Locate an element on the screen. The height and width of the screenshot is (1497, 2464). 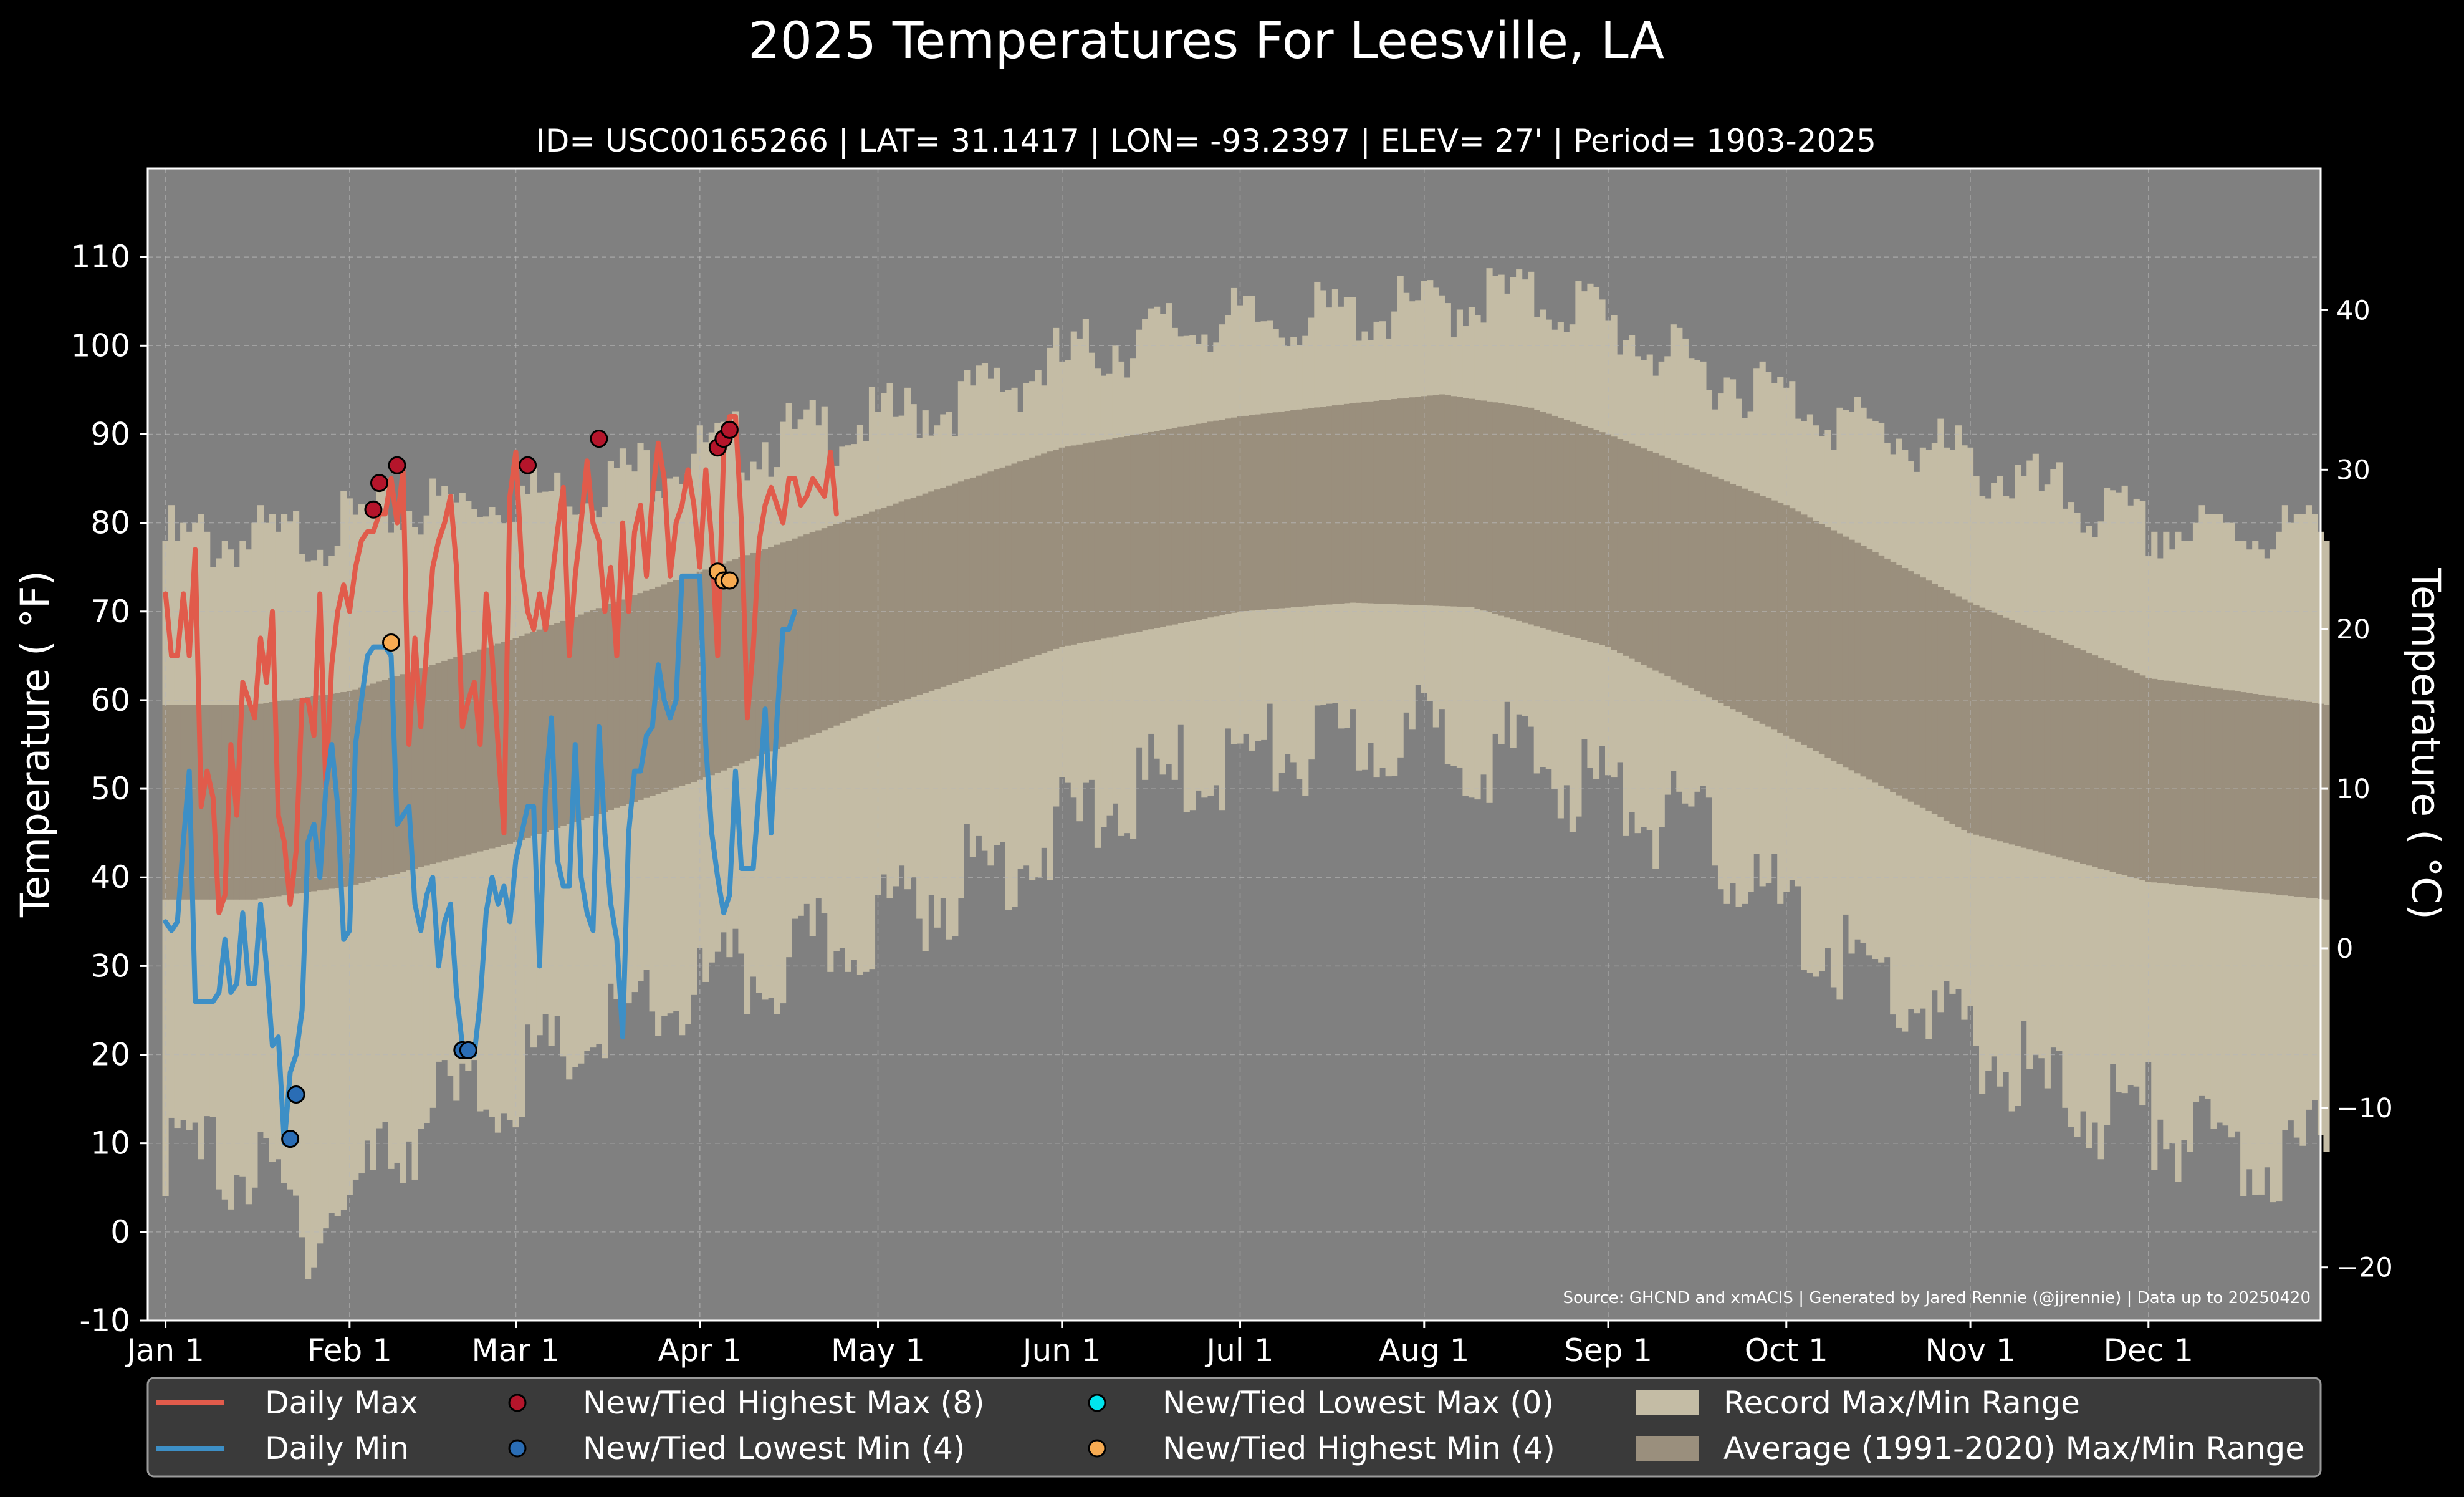
y-tick-label: 70 is located at coordinates (110, 612).